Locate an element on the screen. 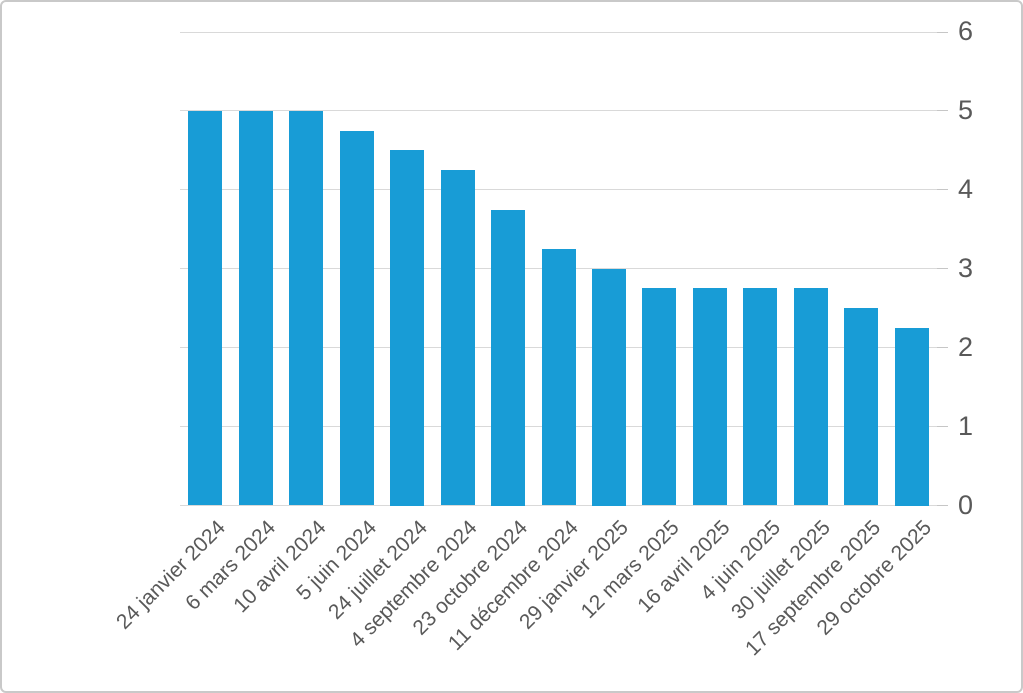 This screenshot has height=693, width=1023. y-axis-label: 0 is located at coordinates (966, 504).